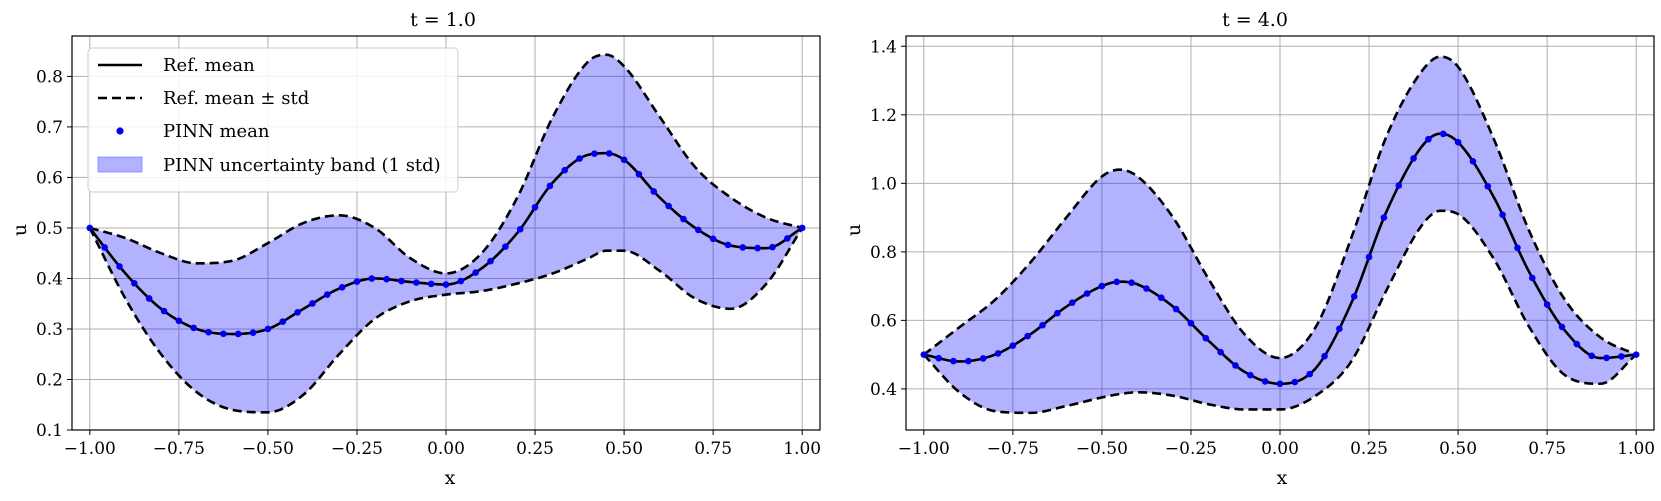 The image size is (1661, 501). What do you see at coordinates (49, 128) in the screenshot?
I see `y-tick-label: 0.7` at bounding box center [49, 128].